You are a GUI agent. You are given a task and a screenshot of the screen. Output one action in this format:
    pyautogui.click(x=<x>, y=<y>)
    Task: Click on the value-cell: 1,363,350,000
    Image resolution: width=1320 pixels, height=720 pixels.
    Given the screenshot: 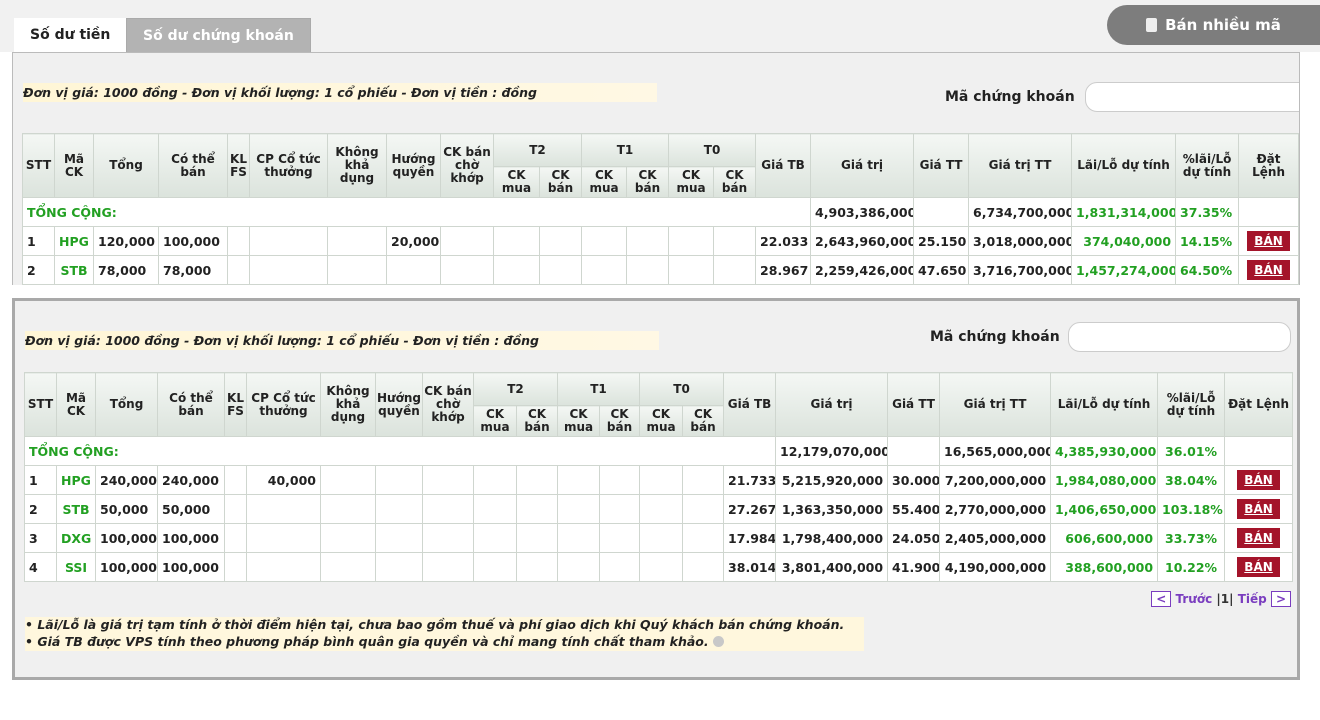 What is the action you would take?
    pyautogui.click(x=832, y=509)
    